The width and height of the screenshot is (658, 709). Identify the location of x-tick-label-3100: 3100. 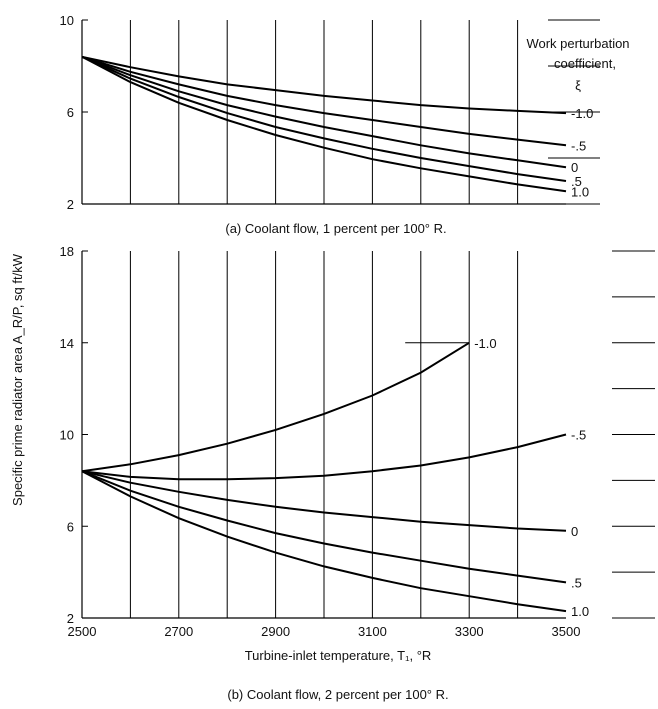
(372, 631).